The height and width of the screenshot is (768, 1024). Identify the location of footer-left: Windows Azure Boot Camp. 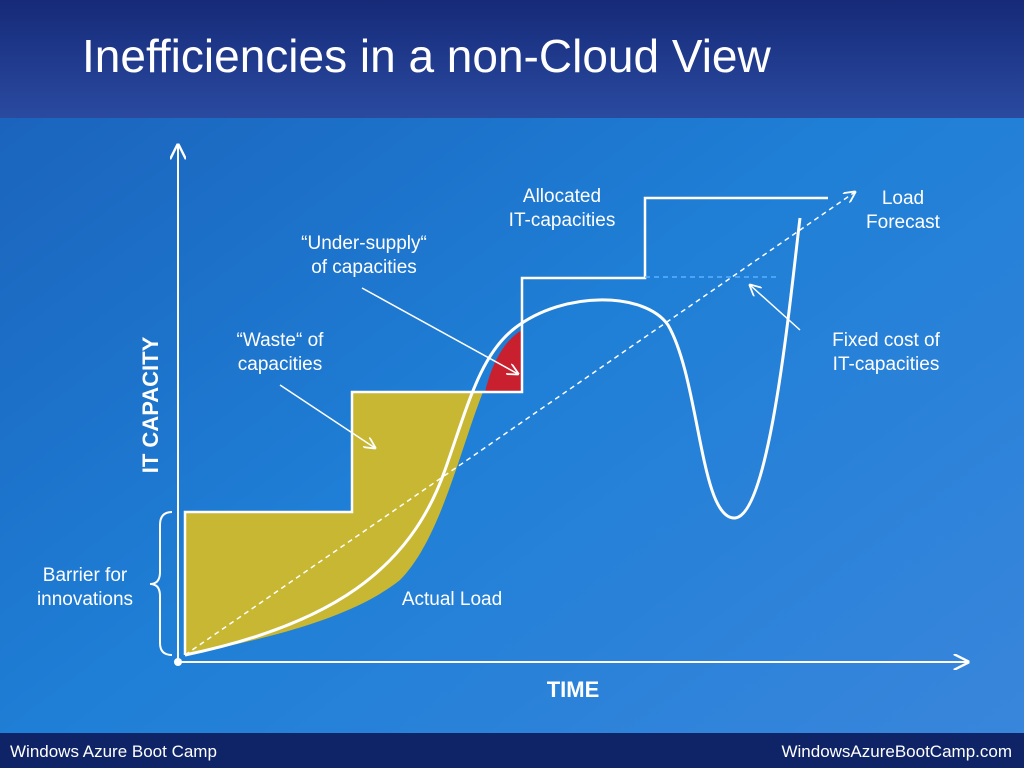
(113, 751).